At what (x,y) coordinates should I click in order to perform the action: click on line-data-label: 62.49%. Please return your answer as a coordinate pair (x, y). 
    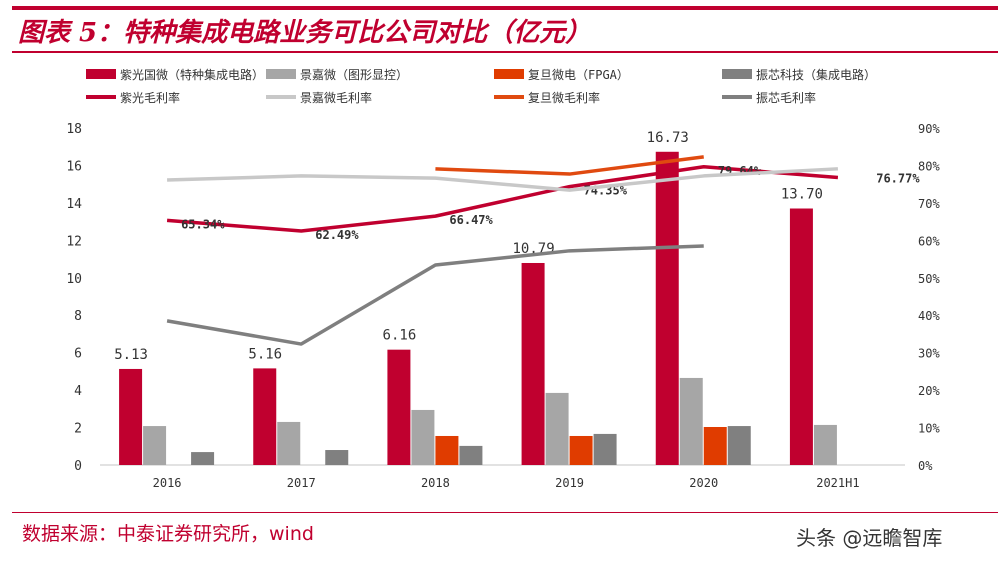
    Looking at the image, I should click on (337, 235).